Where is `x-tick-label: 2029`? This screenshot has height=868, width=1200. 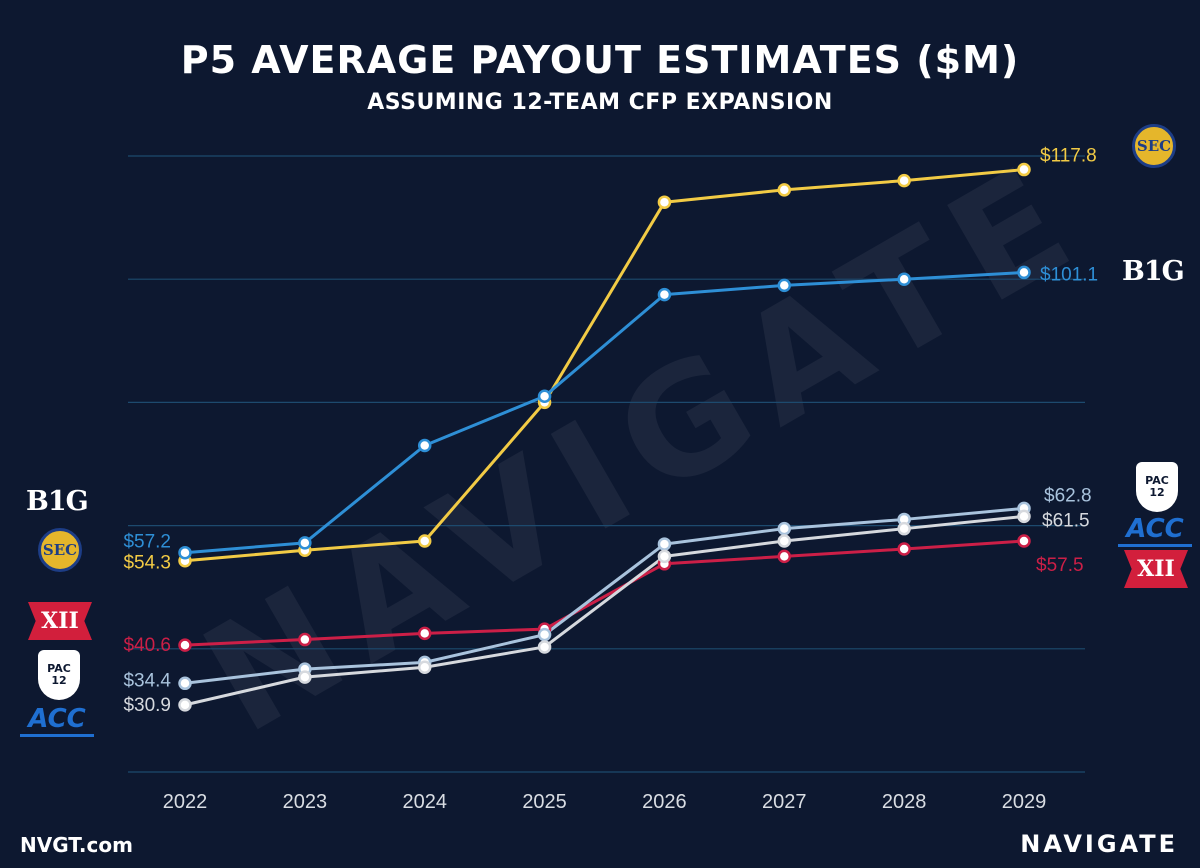
x-tick-label: 2029 is located at coordinates (1024, 802).